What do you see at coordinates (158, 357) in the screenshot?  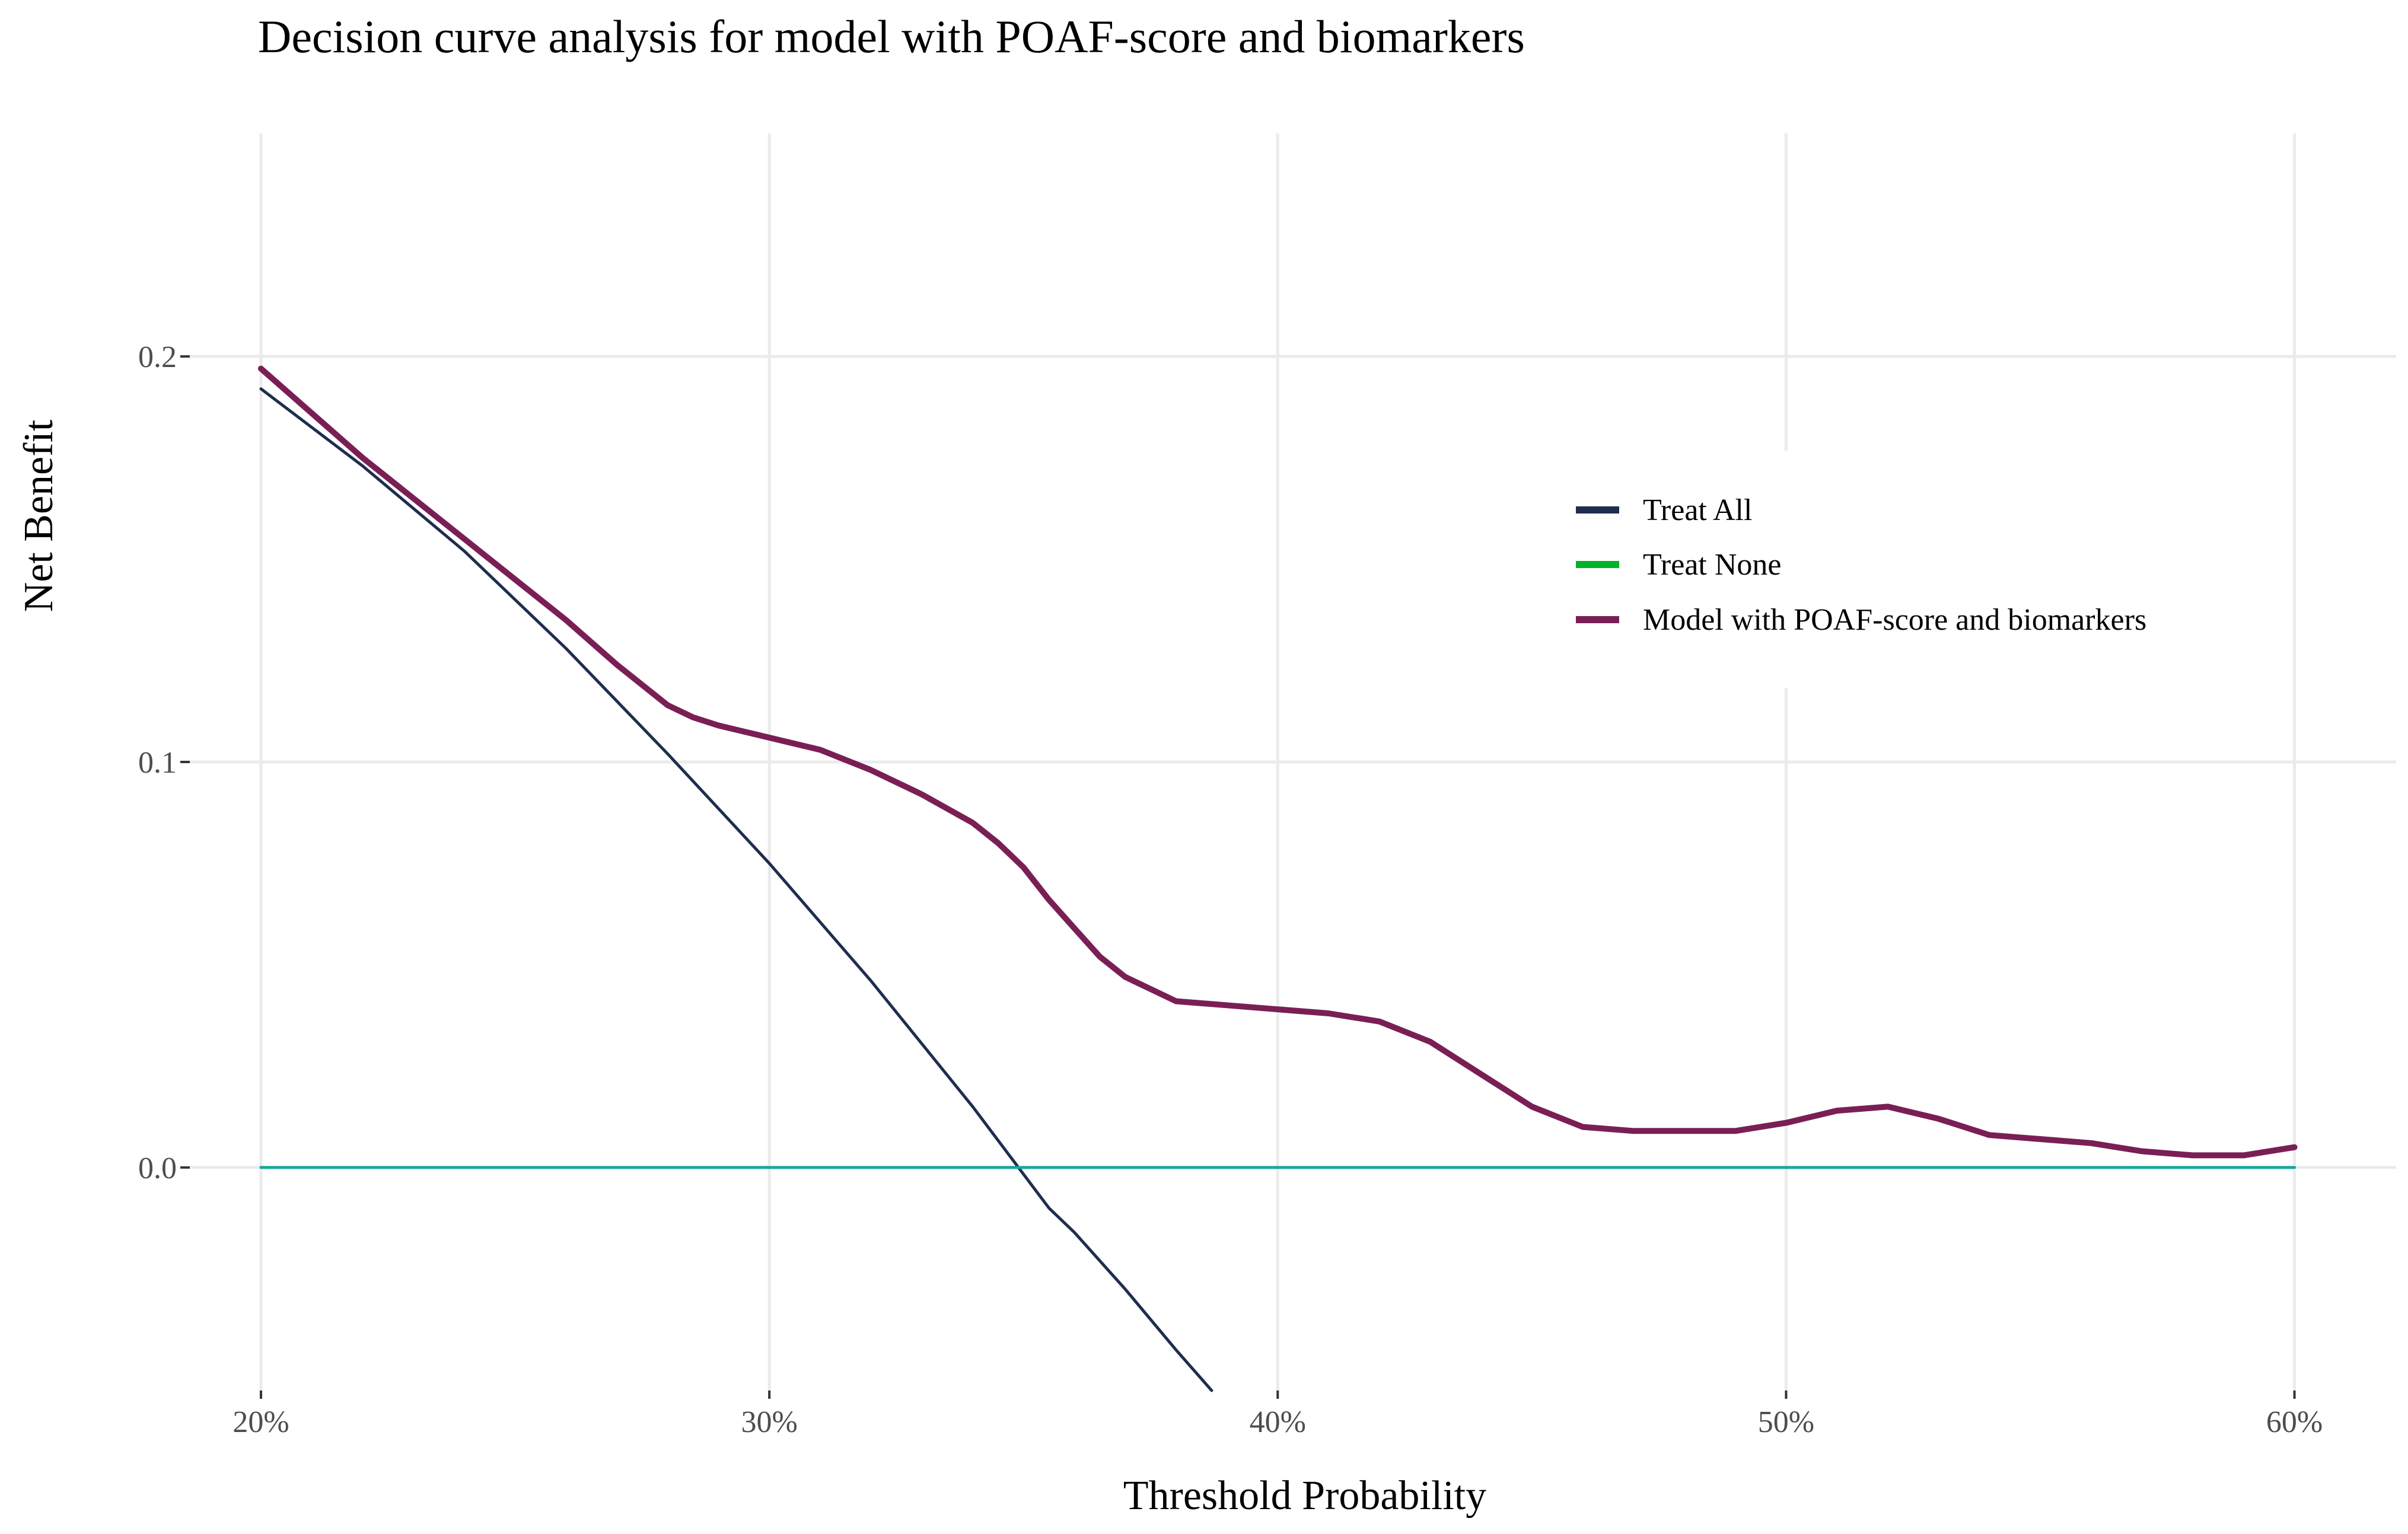 I see `y-tick-label: 0.2` at bounding box center [158, 357].